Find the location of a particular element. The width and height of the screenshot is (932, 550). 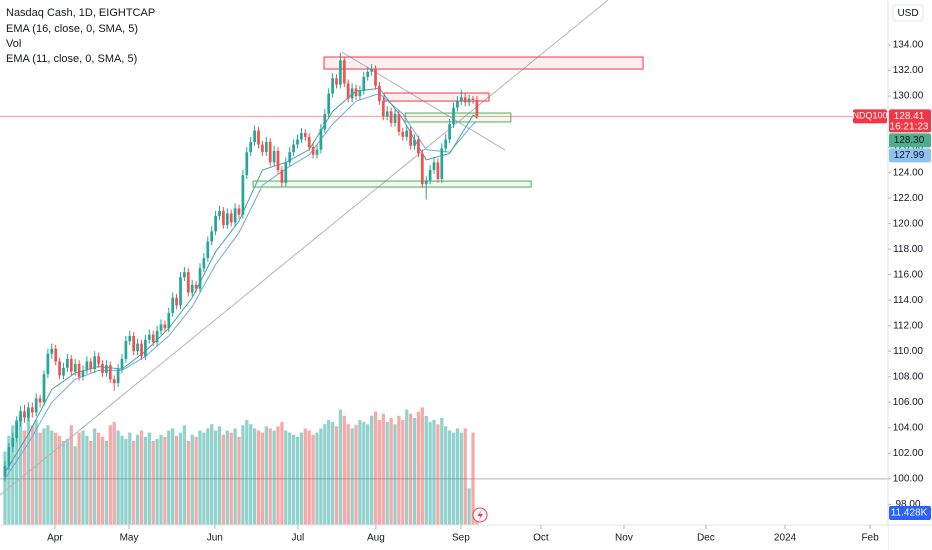

currency-box is located at coordinates (908, 13).